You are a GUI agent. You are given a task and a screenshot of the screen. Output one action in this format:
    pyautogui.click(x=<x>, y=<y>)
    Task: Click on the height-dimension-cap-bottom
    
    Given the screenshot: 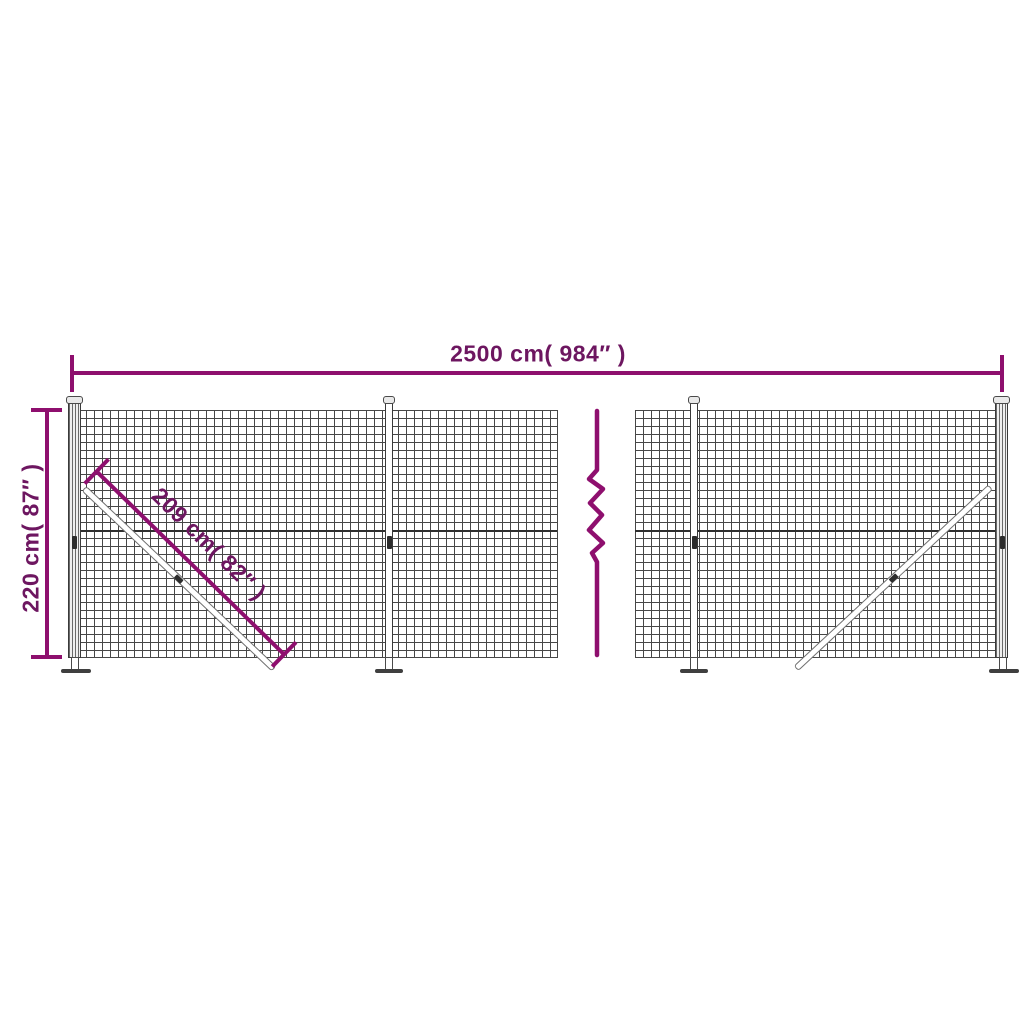 What is the action you would take?
    pyautogui.click(x=46, y=657)
    